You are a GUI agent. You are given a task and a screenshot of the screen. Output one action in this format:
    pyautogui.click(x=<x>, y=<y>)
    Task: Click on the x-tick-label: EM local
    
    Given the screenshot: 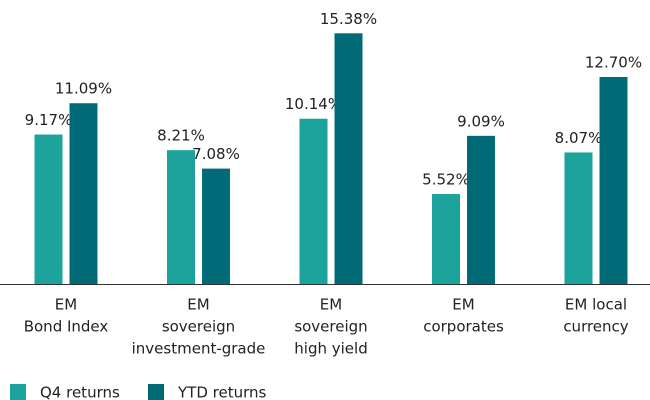 What is the action you would take?
    pyautogui.click(x=596, y=305)
    